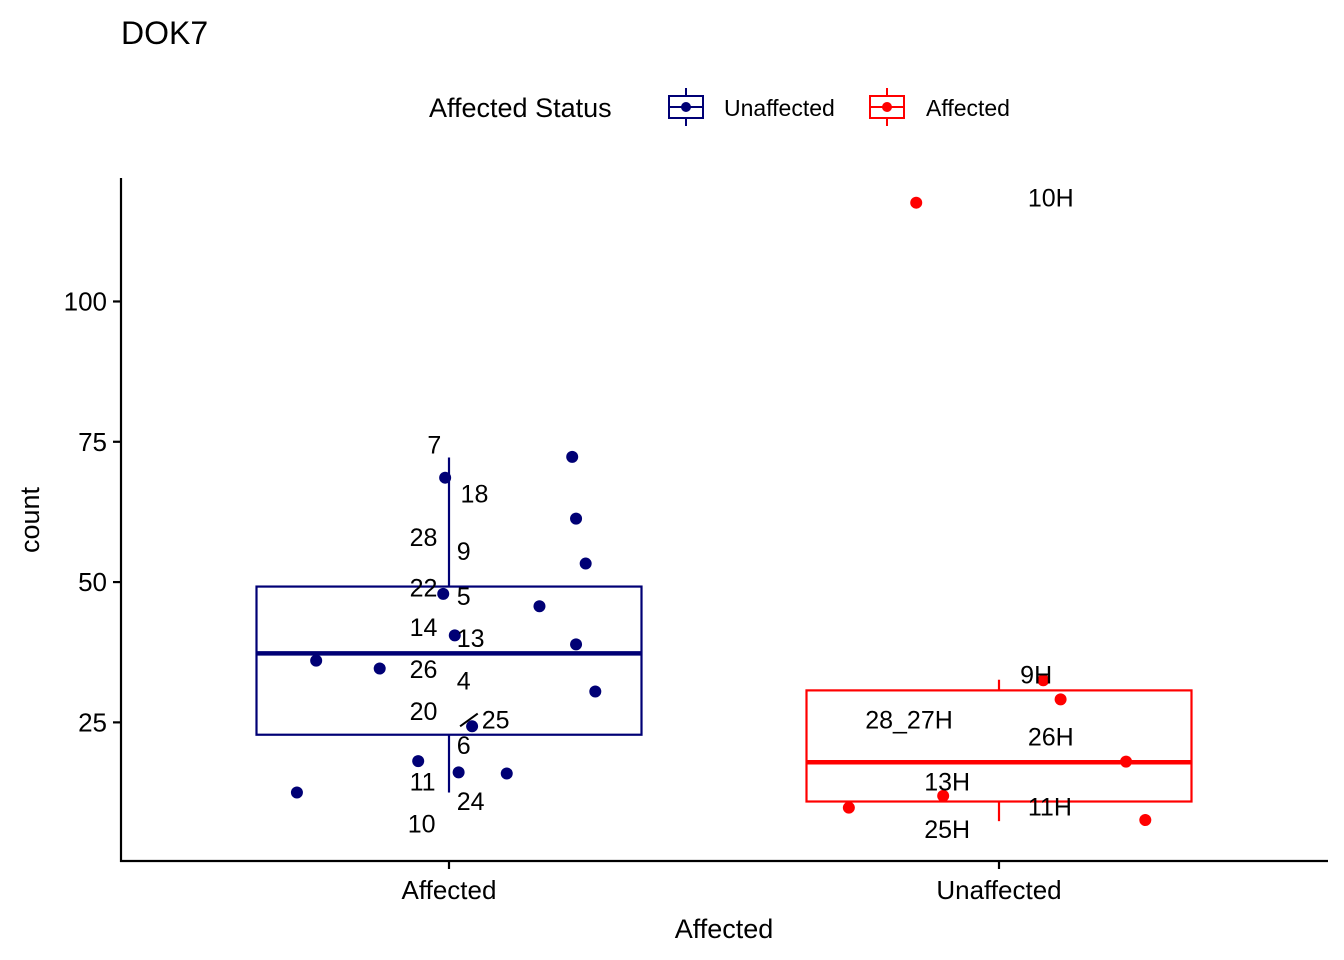 Image resolution: width=1344 pixels, height=960 pixels. I want to click on point-label: 11, so click(423, 782).